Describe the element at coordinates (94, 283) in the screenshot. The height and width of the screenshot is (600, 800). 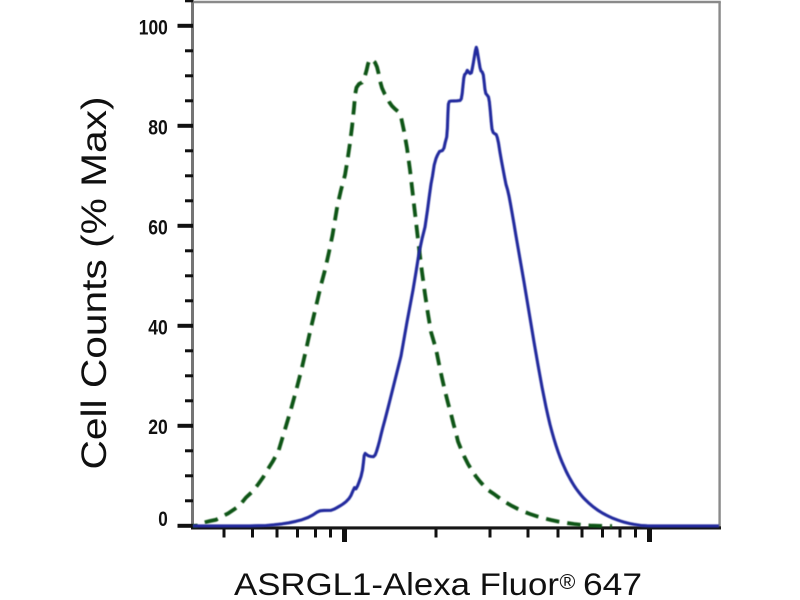
I see `svg-text: Cell Counts (% Max)` at that location.